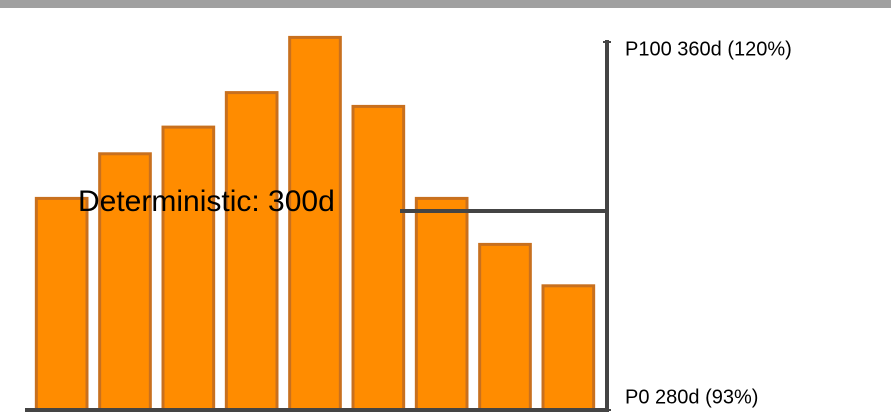 The width and height of the screenshot is (891, 419). Describe the element at coordinates (445, 4) in the screenshot. I see `top-bar` at that location.